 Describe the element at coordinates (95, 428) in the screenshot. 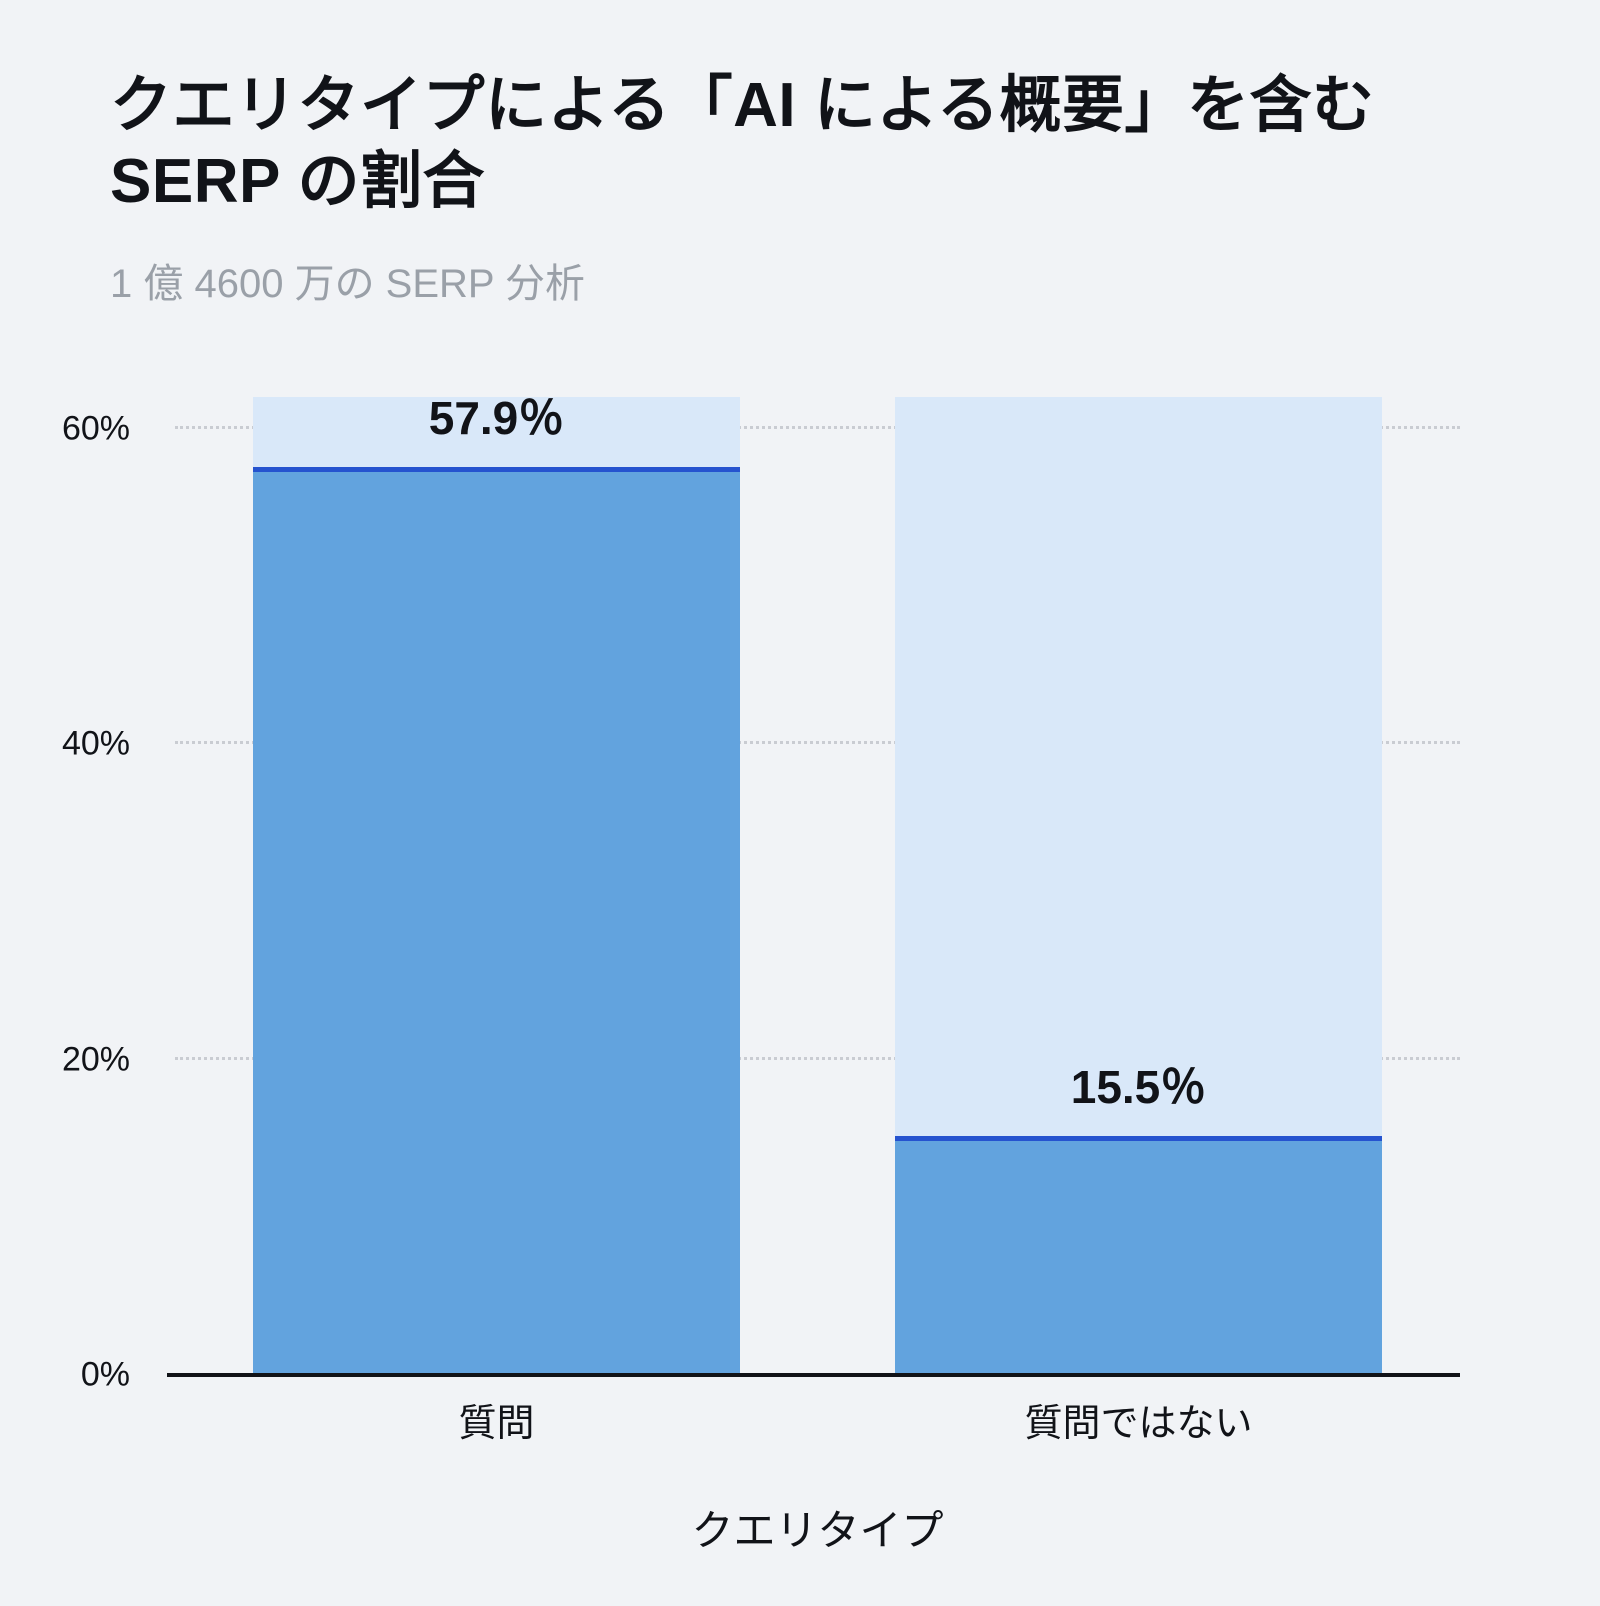

I see `y-tick-label-60: 60%` at that location.